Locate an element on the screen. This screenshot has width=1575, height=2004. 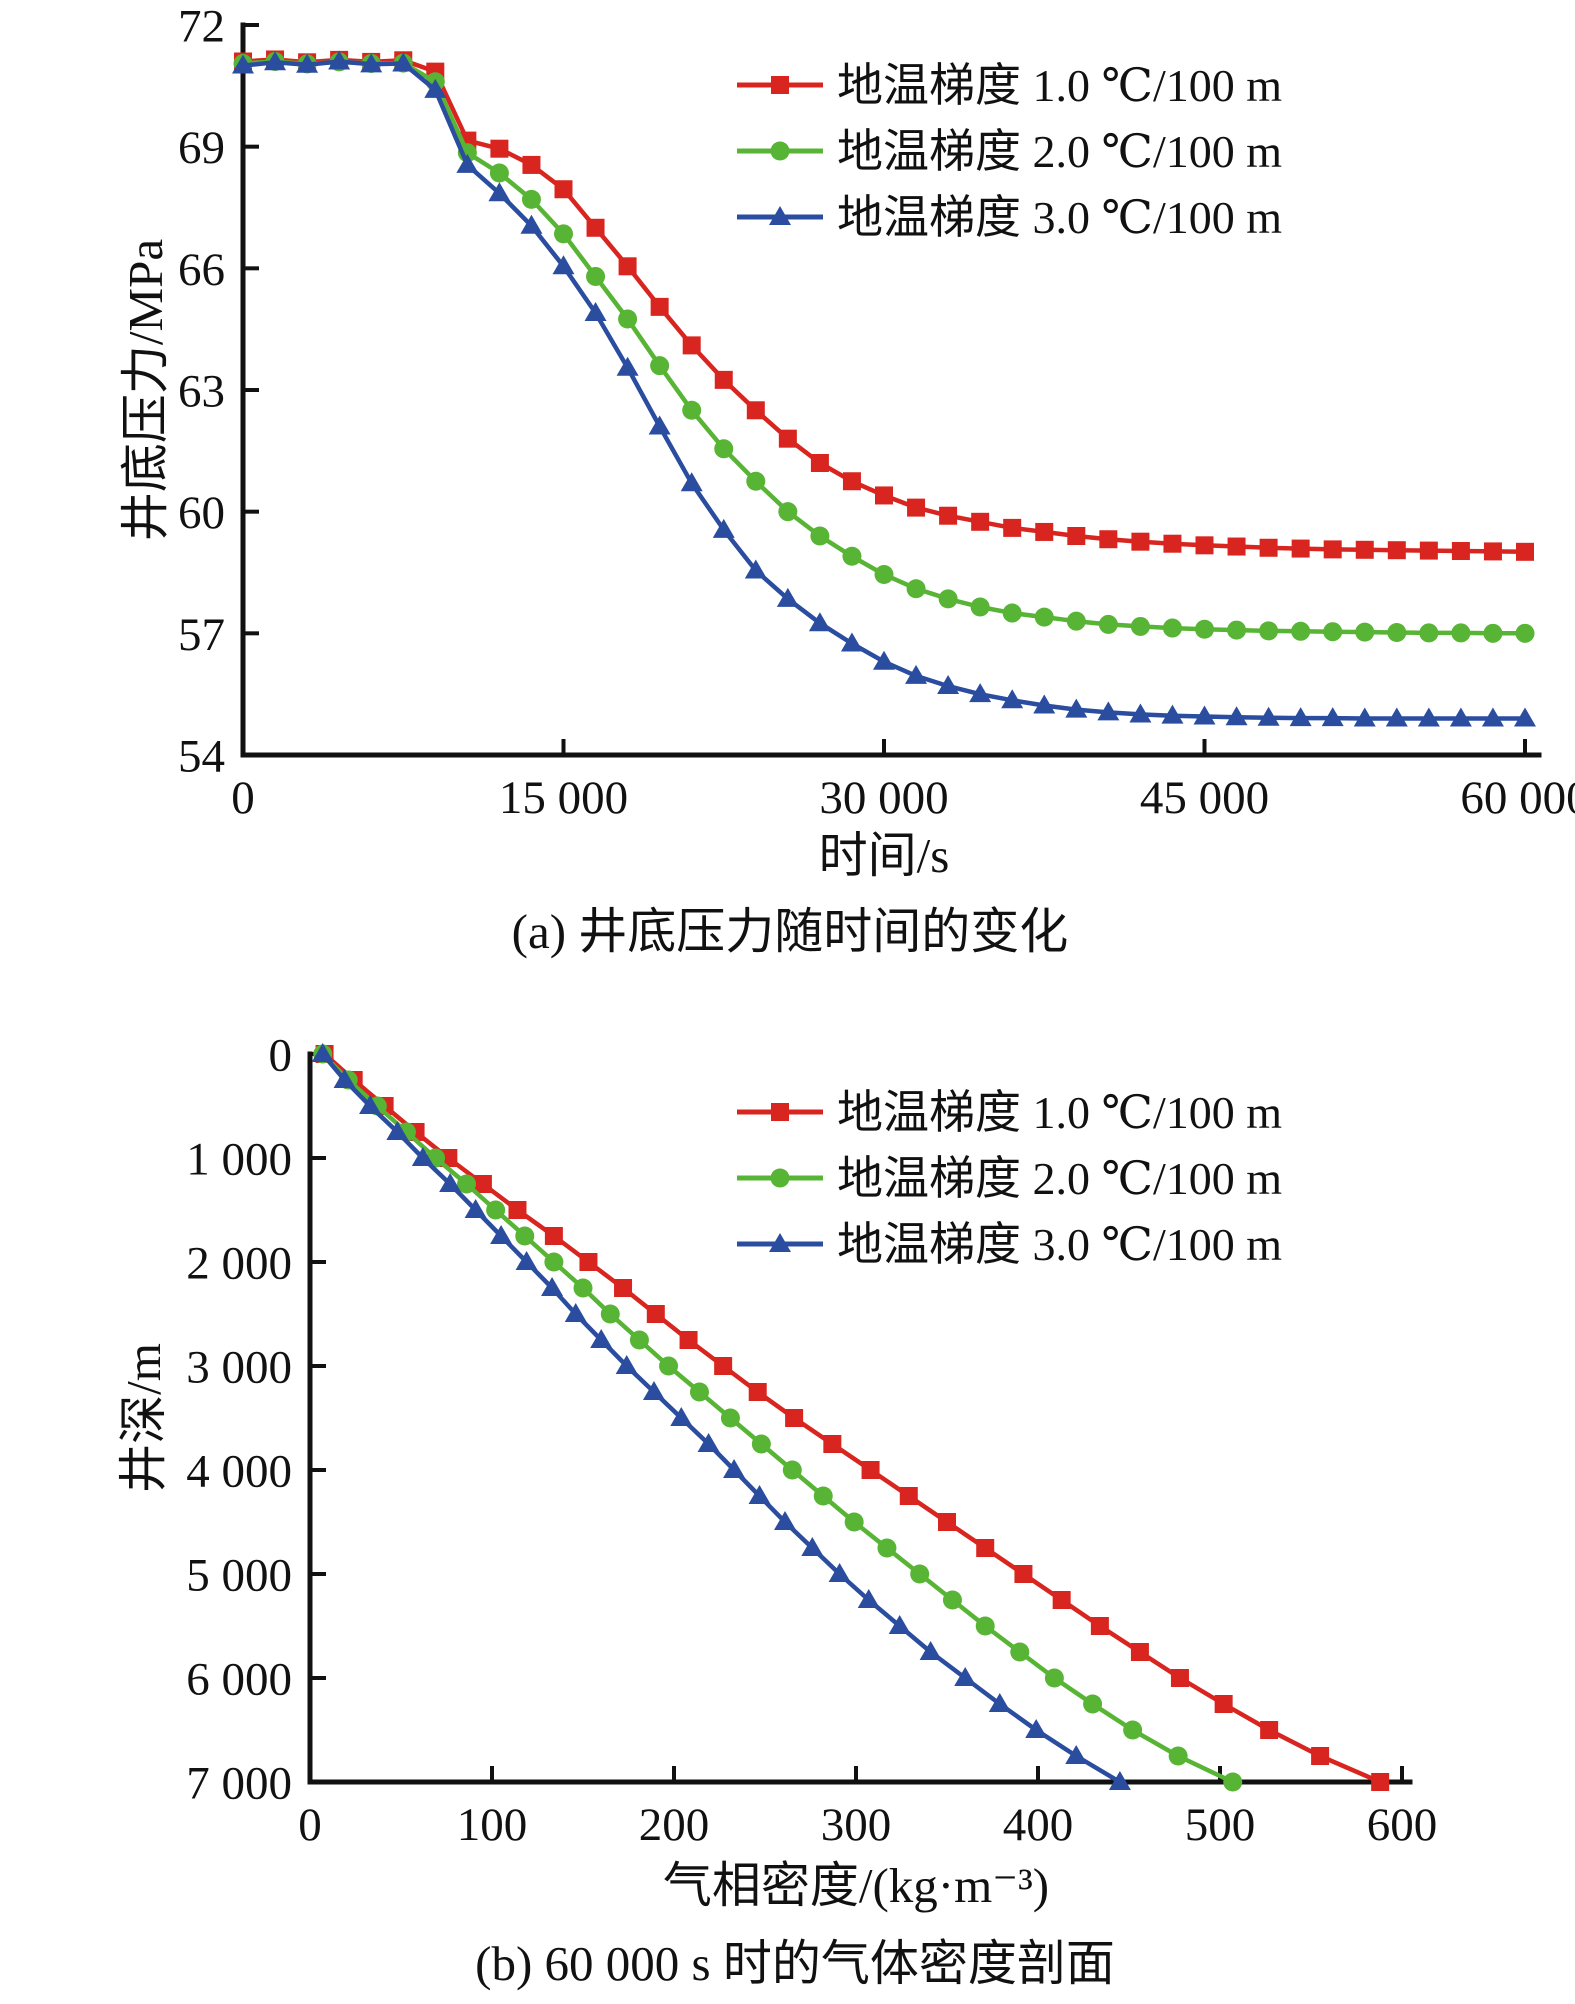
y-tick-label: 60 is located at coordinates (201, 513).